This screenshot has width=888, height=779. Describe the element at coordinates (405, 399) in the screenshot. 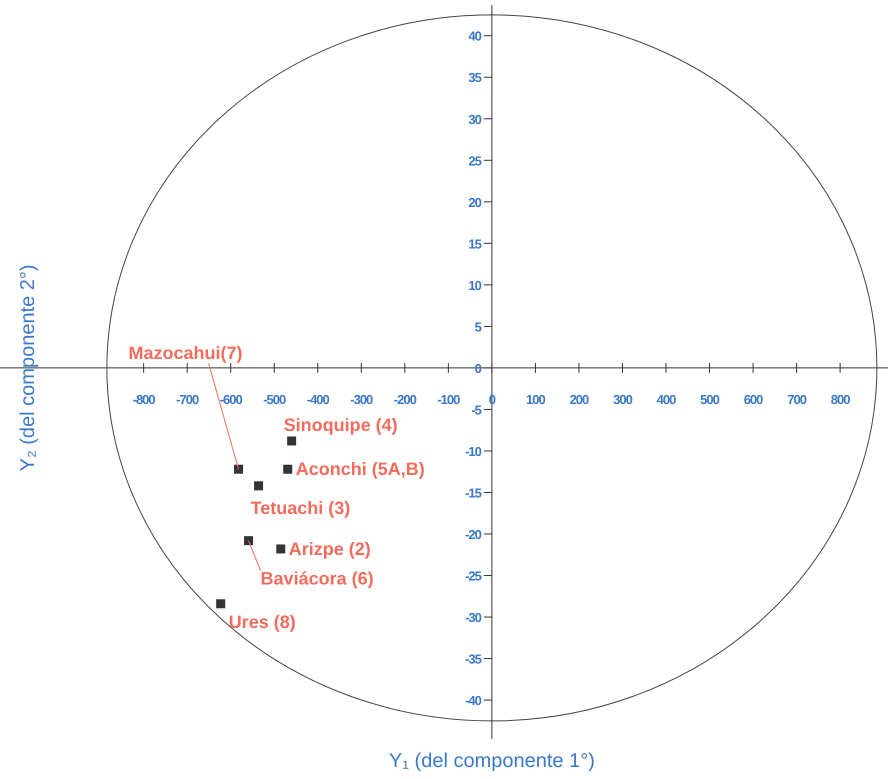

I see `x-tick-label: -200` at that location.